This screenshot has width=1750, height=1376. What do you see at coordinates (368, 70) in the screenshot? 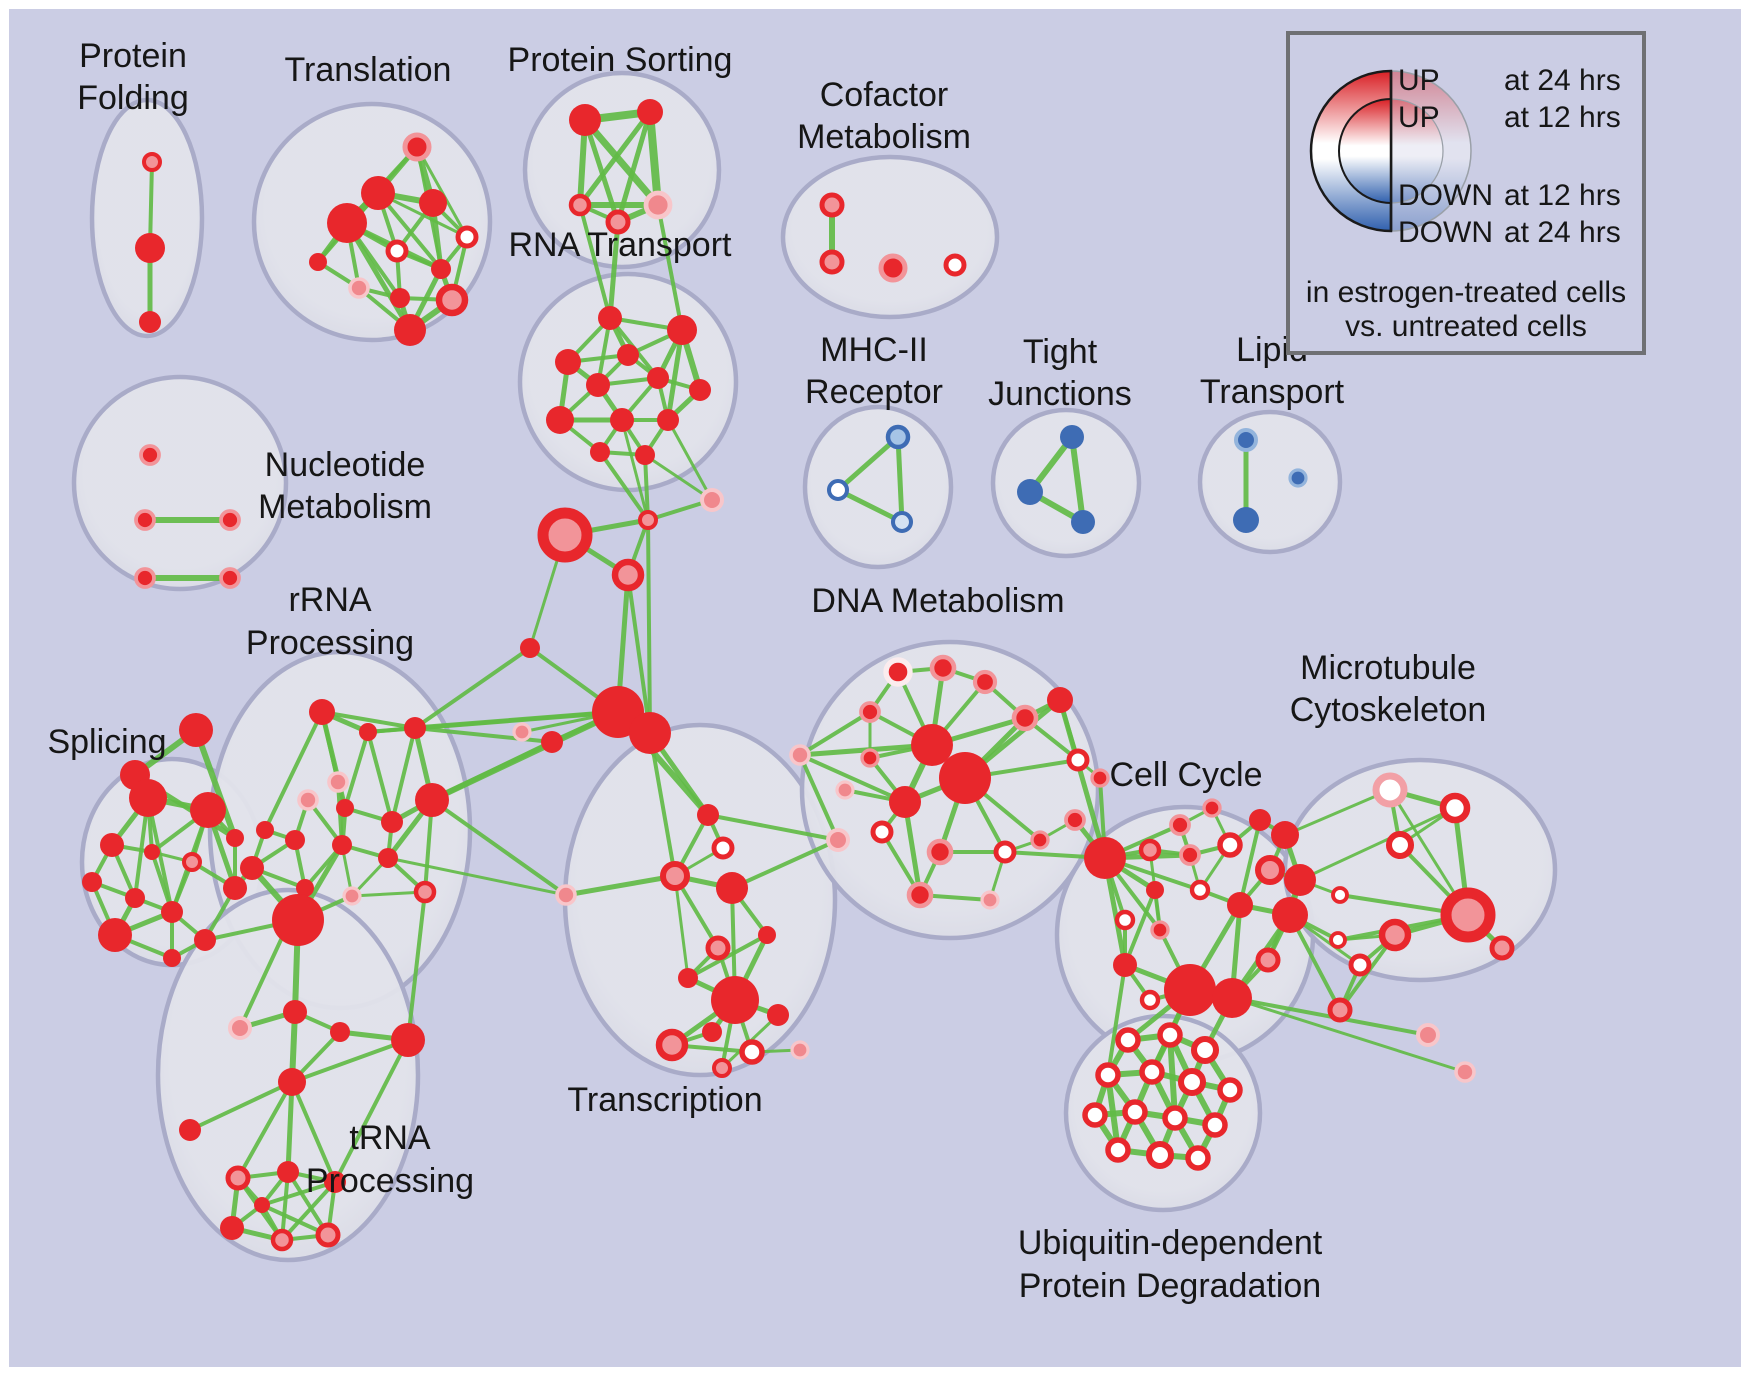
I see `cluster-label-translation-line1: Translation` at bounding box center [368, 70].